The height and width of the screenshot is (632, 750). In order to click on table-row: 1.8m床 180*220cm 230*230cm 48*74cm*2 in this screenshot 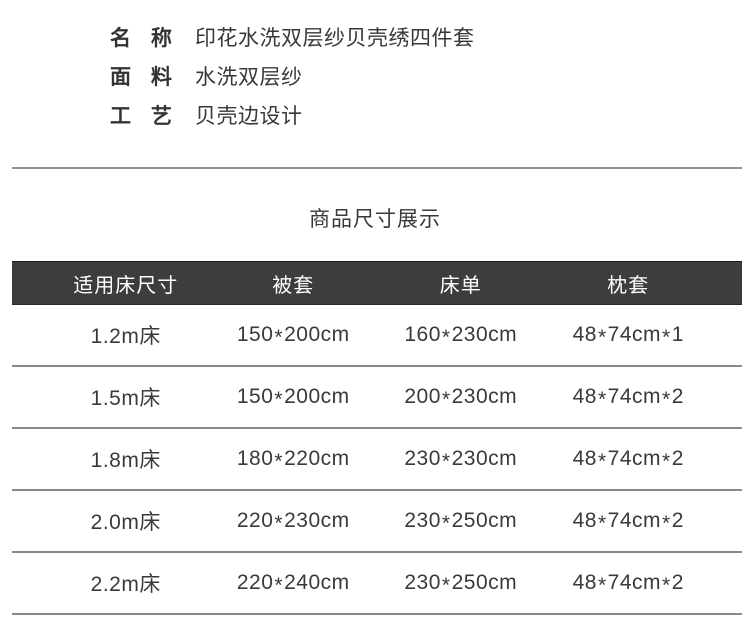, I will do `click(377, 460)`.